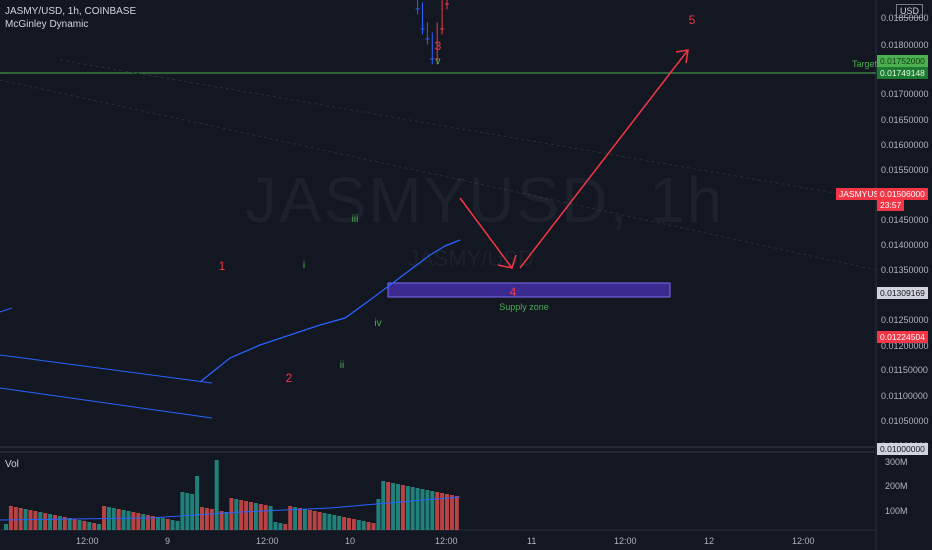 The width and height of the screenshot is (932, 550). I want to click on price-axis-label: 0.01150000, so click(904, 370).